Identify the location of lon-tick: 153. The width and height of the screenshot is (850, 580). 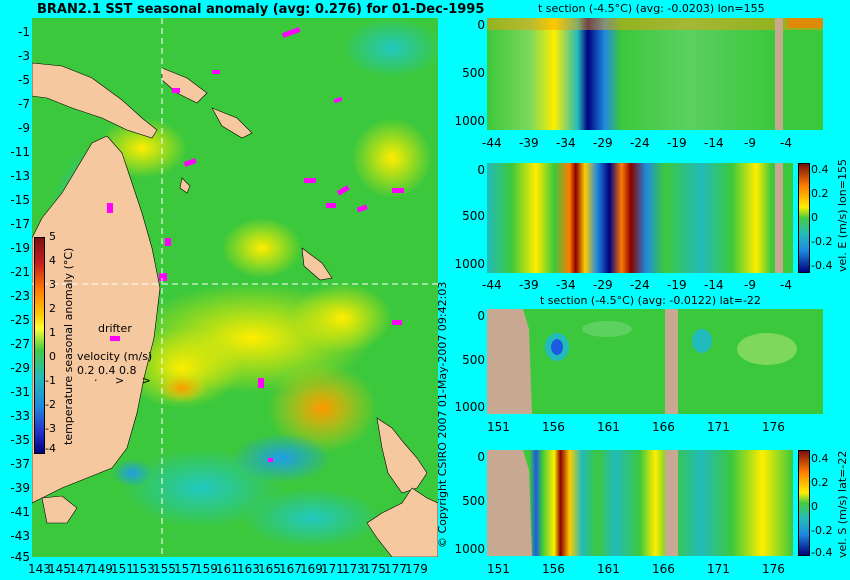
(143, 569).